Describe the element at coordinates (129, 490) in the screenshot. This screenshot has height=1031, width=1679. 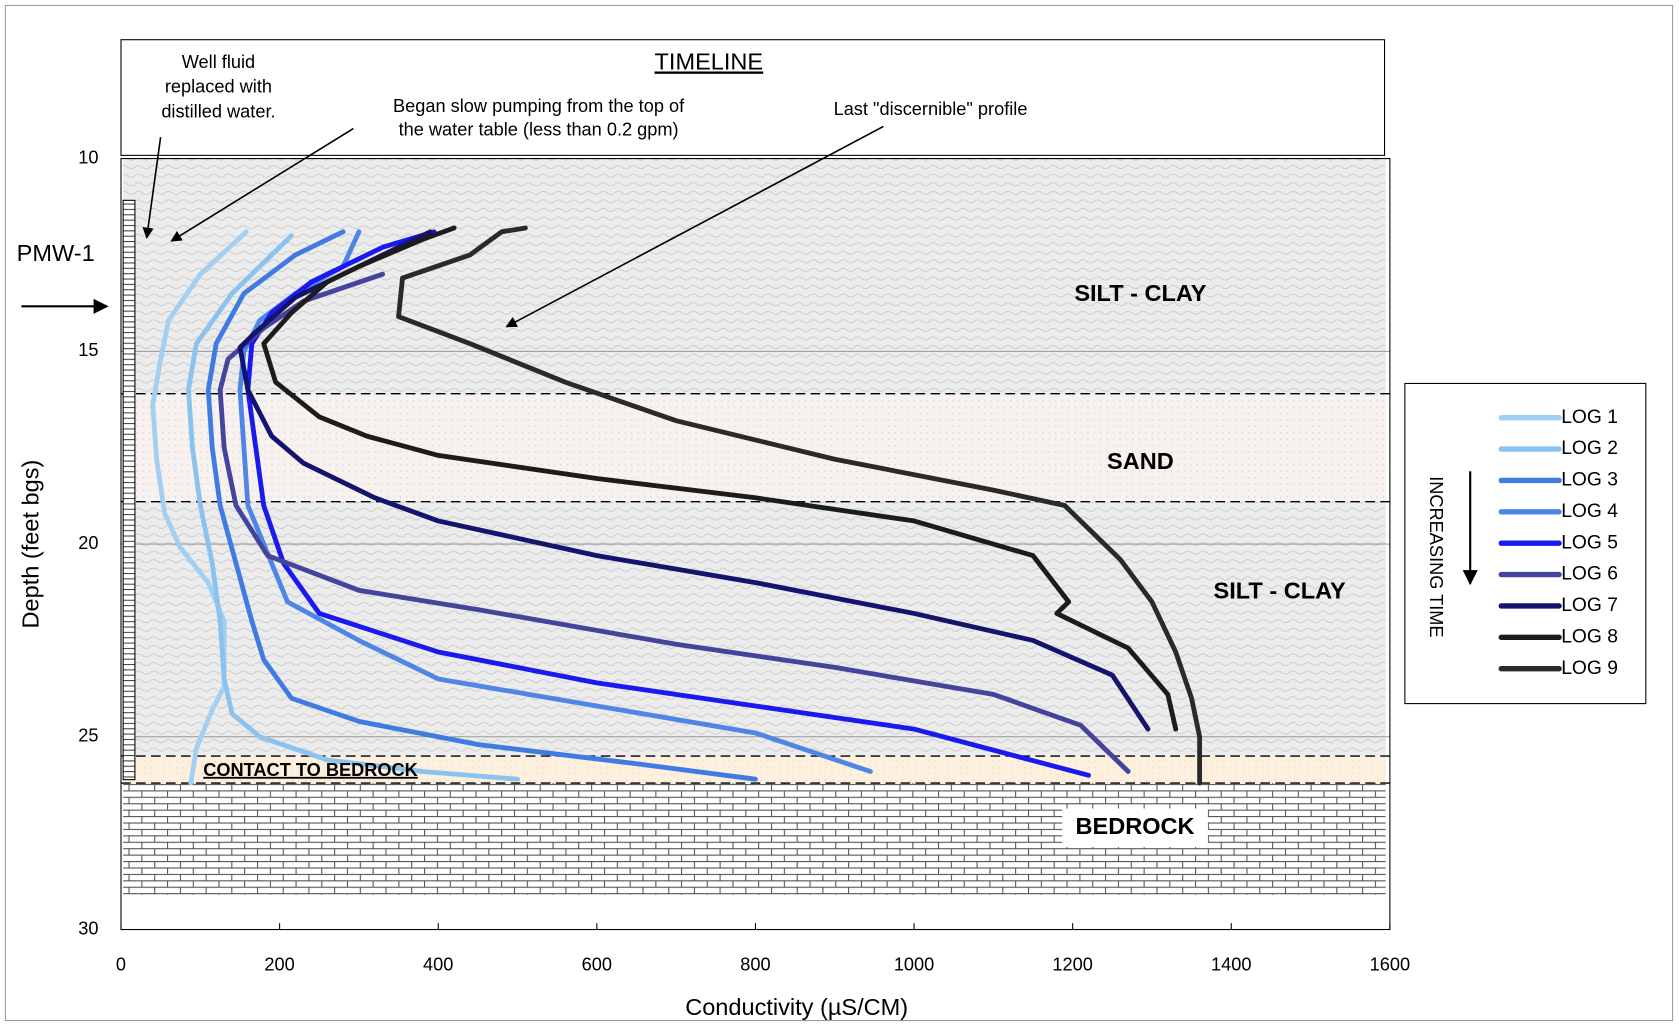
I see `well-column` at that location.